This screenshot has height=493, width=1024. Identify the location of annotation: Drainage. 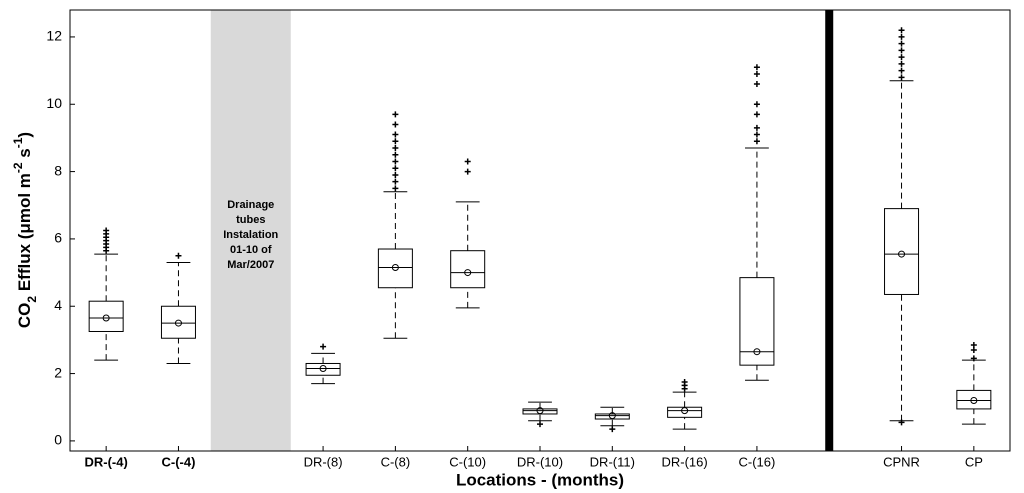
(250, 205).